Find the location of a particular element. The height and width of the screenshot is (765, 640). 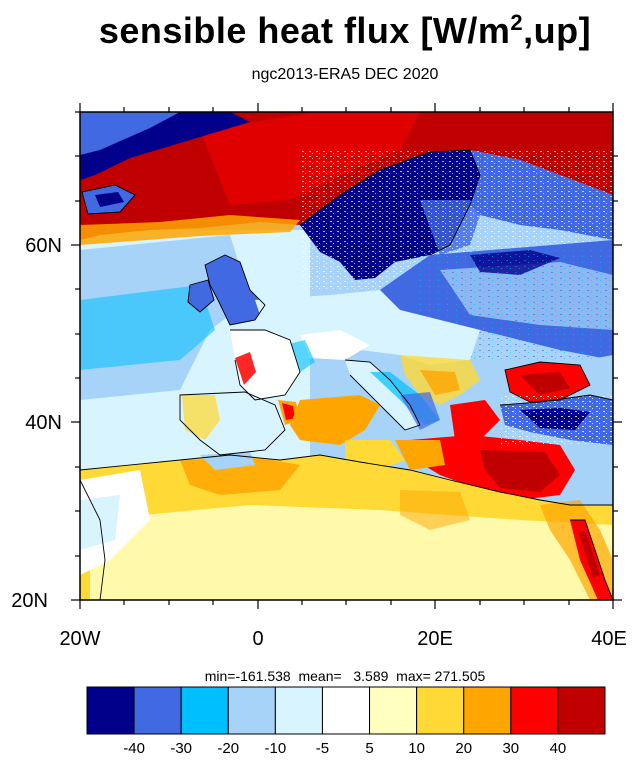

field-iberia-red is located at coordinates (288, 411).